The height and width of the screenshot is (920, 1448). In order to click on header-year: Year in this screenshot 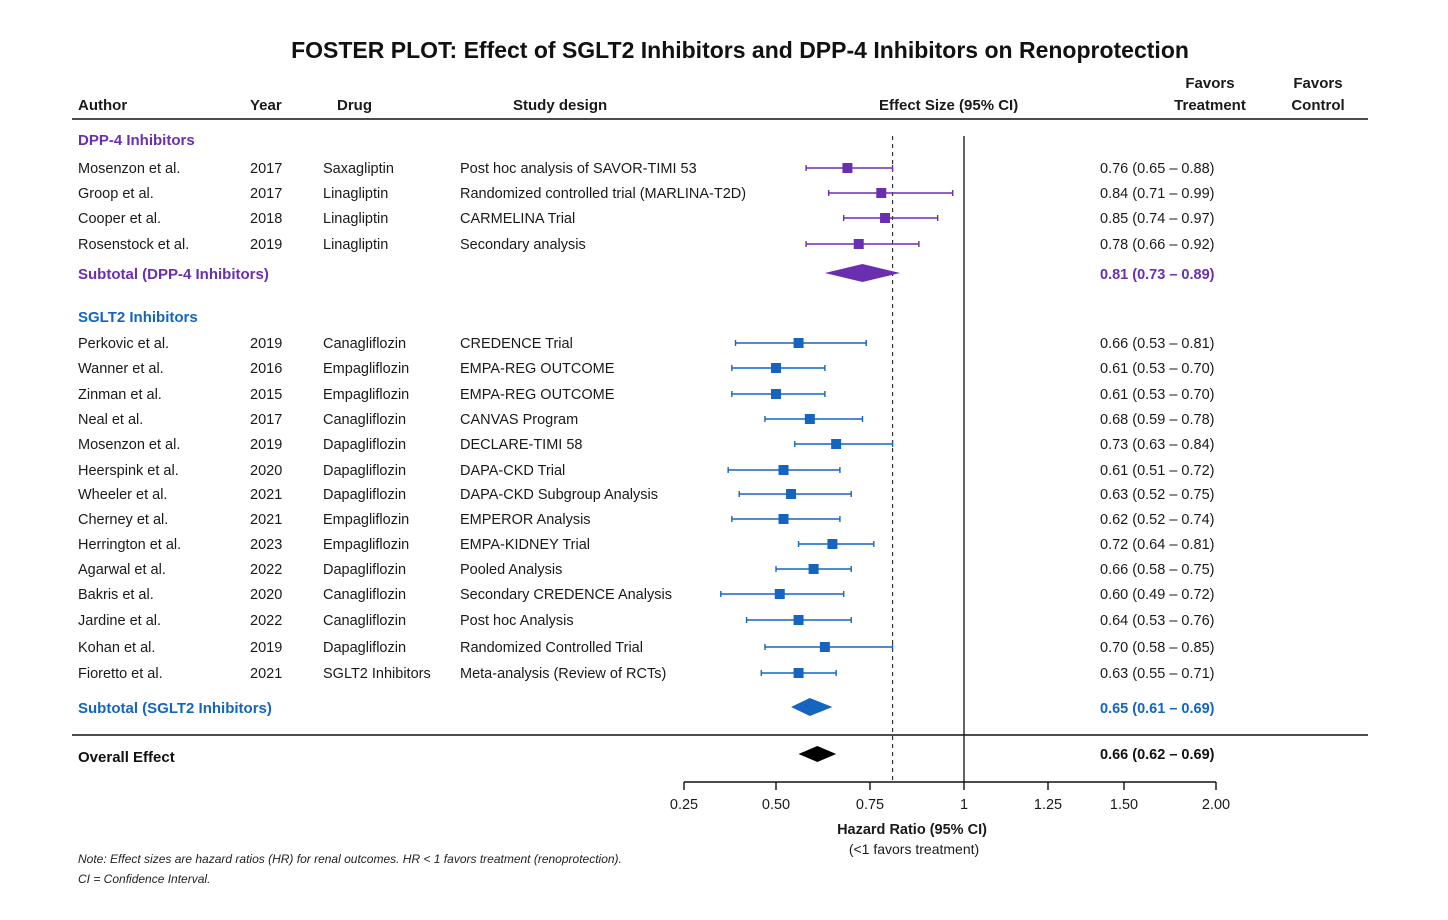, I will do `click(266, 105)`.